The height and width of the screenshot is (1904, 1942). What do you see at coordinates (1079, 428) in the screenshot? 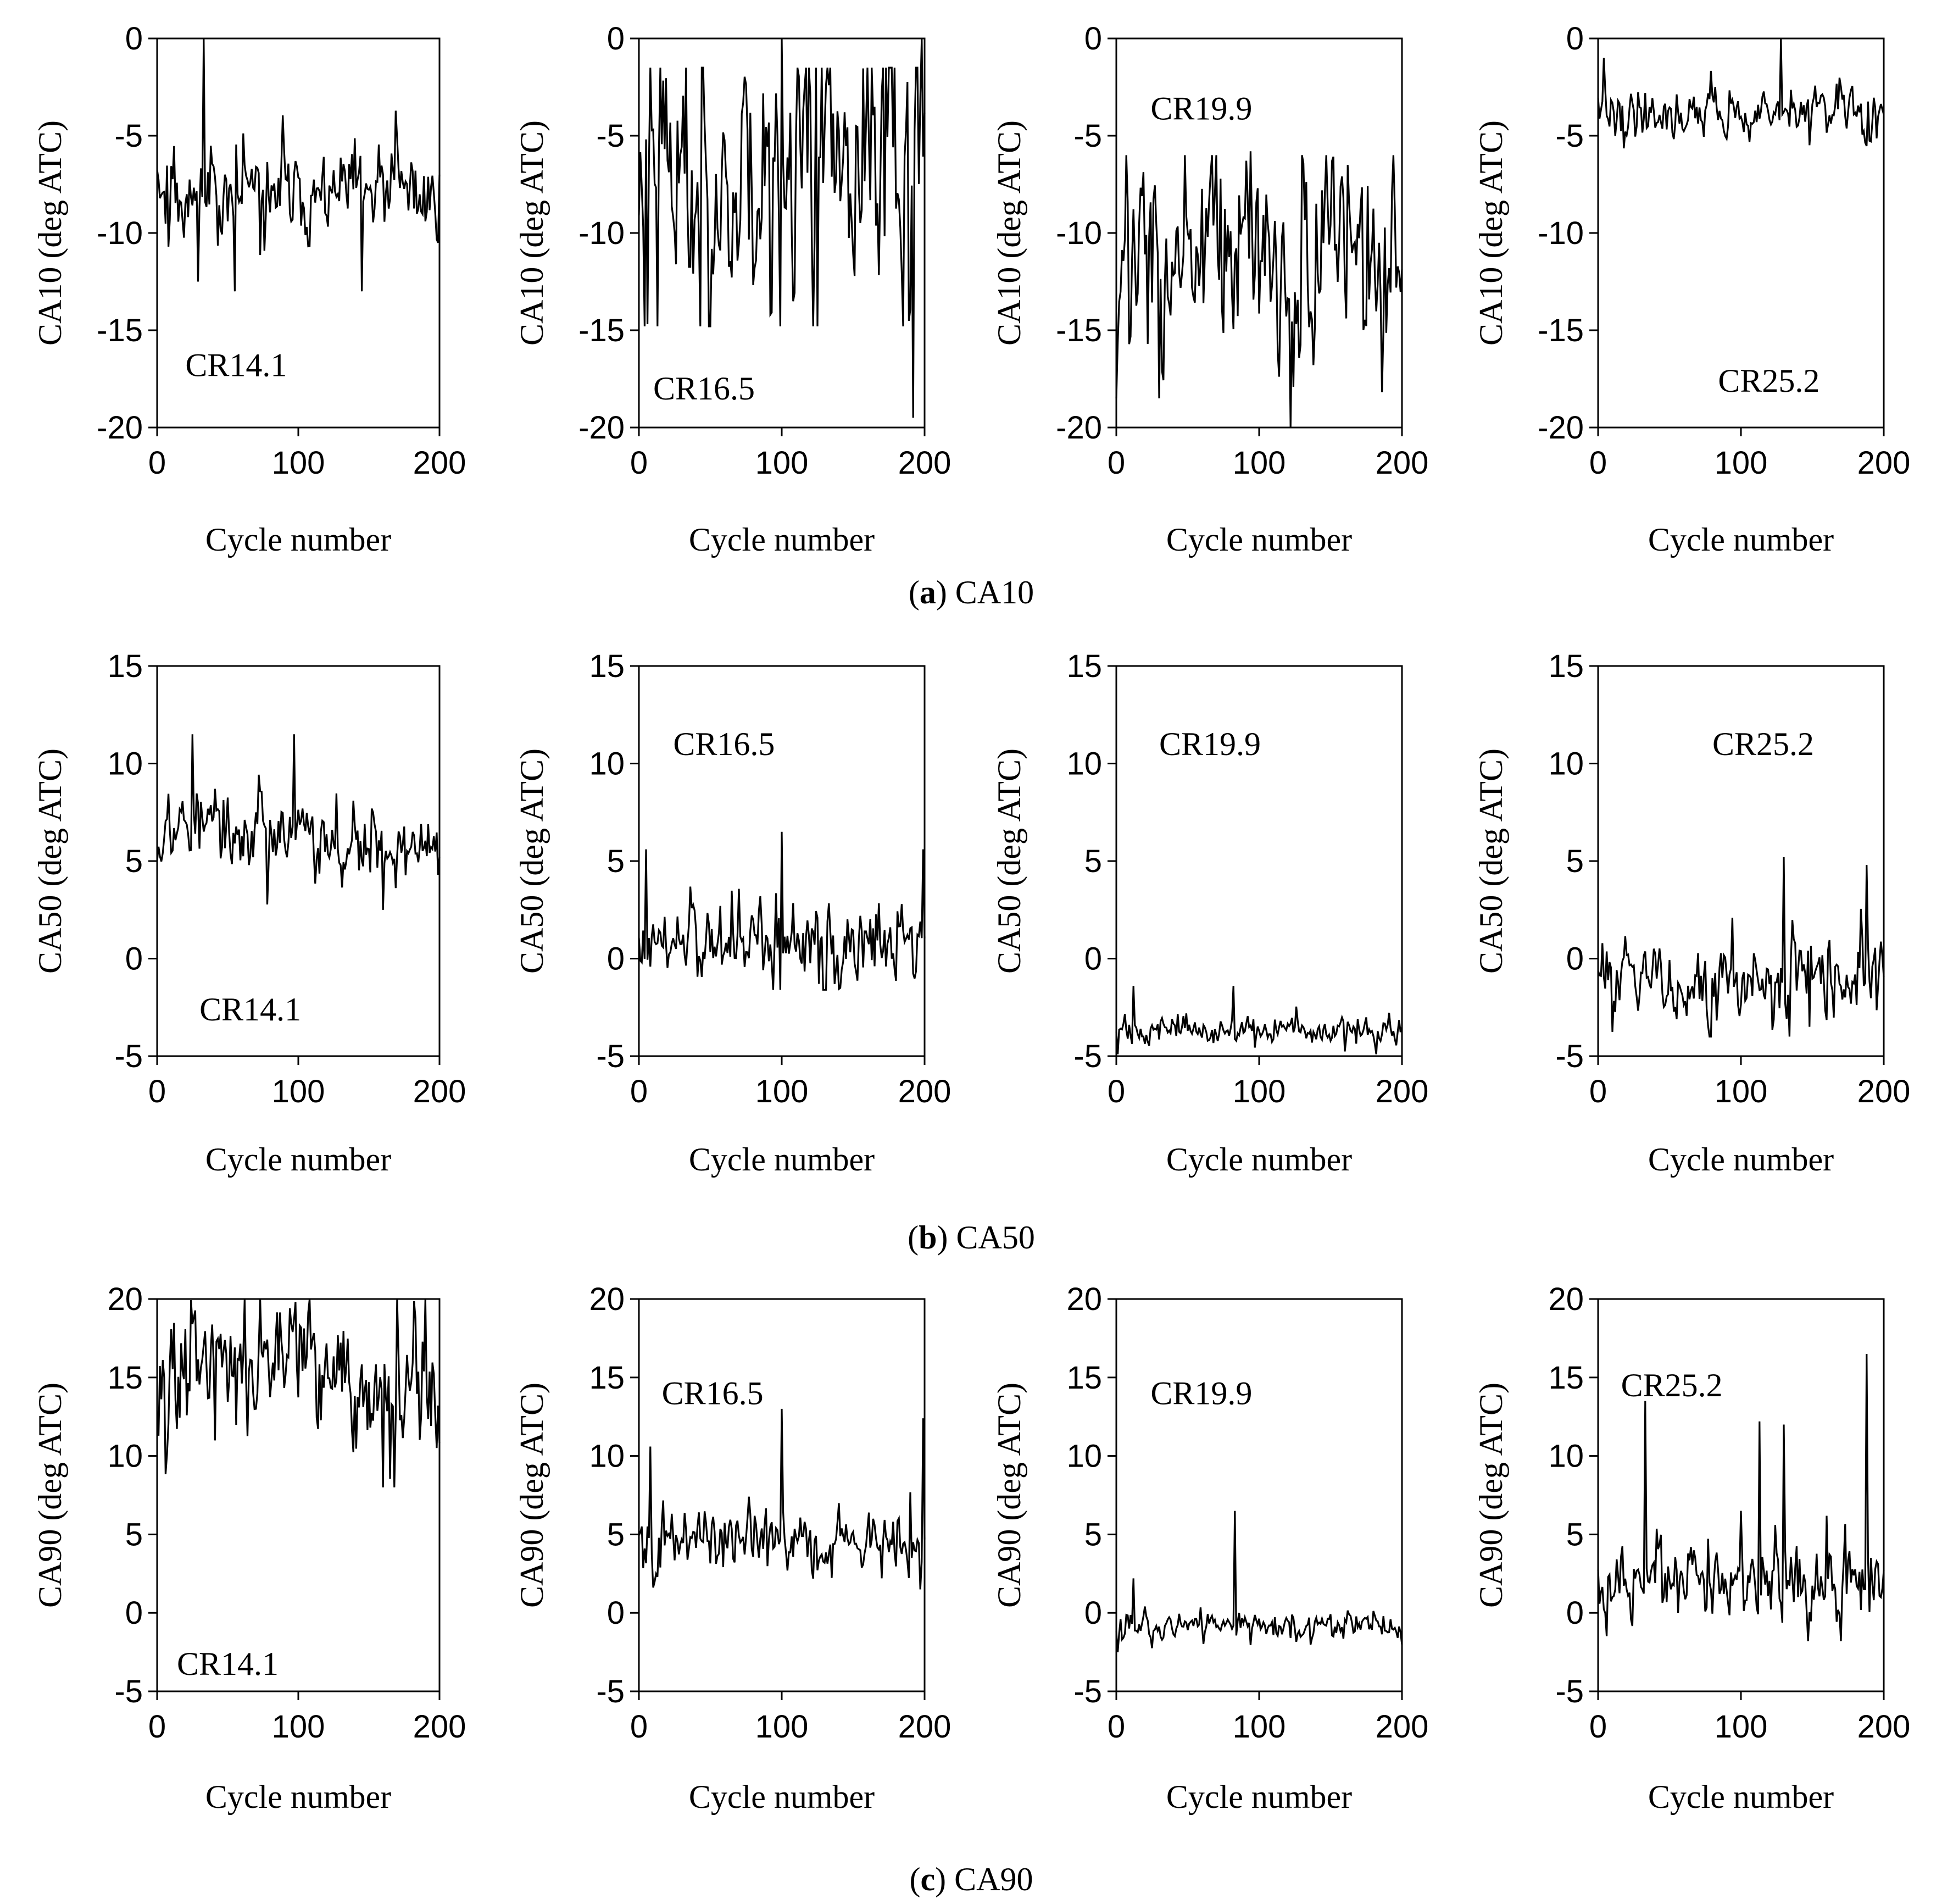
I see `y-tick-label: -20` at bounding box center [1079, 428].